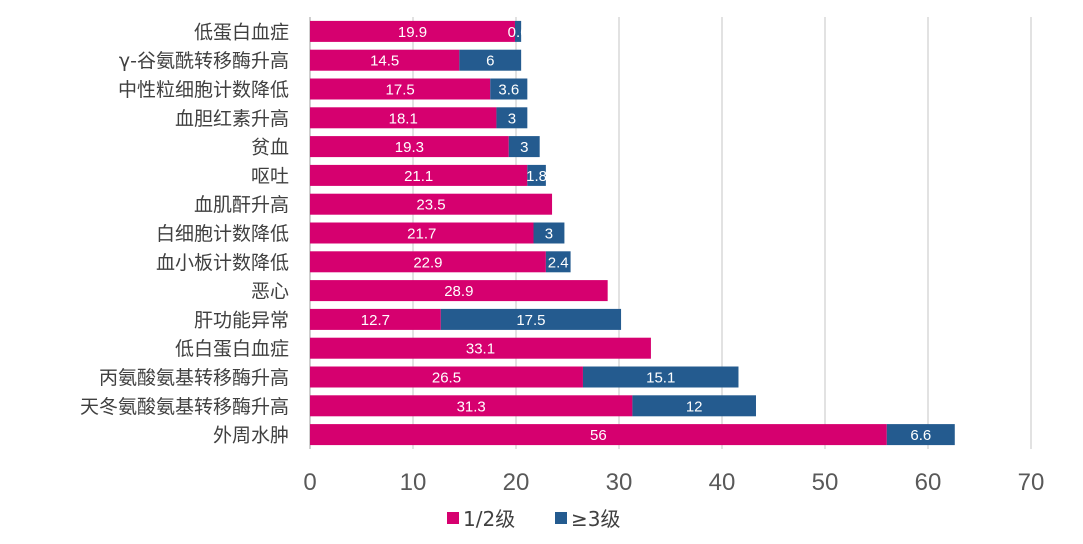 The width and height of the screenshot is (1083, 544). Describe the element at coordinates (533, 519) in the screenshot. I see `legend: 1/2级 ≥3级` at that location.